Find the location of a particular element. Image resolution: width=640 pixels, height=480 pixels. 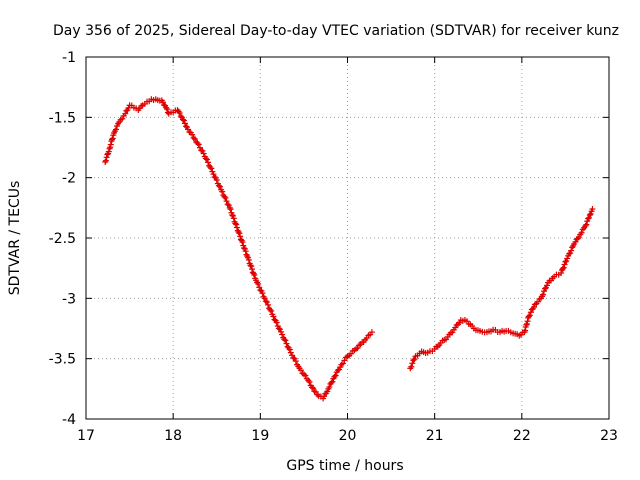

x-tick-label: 18 is located at coordinates (173, 436).